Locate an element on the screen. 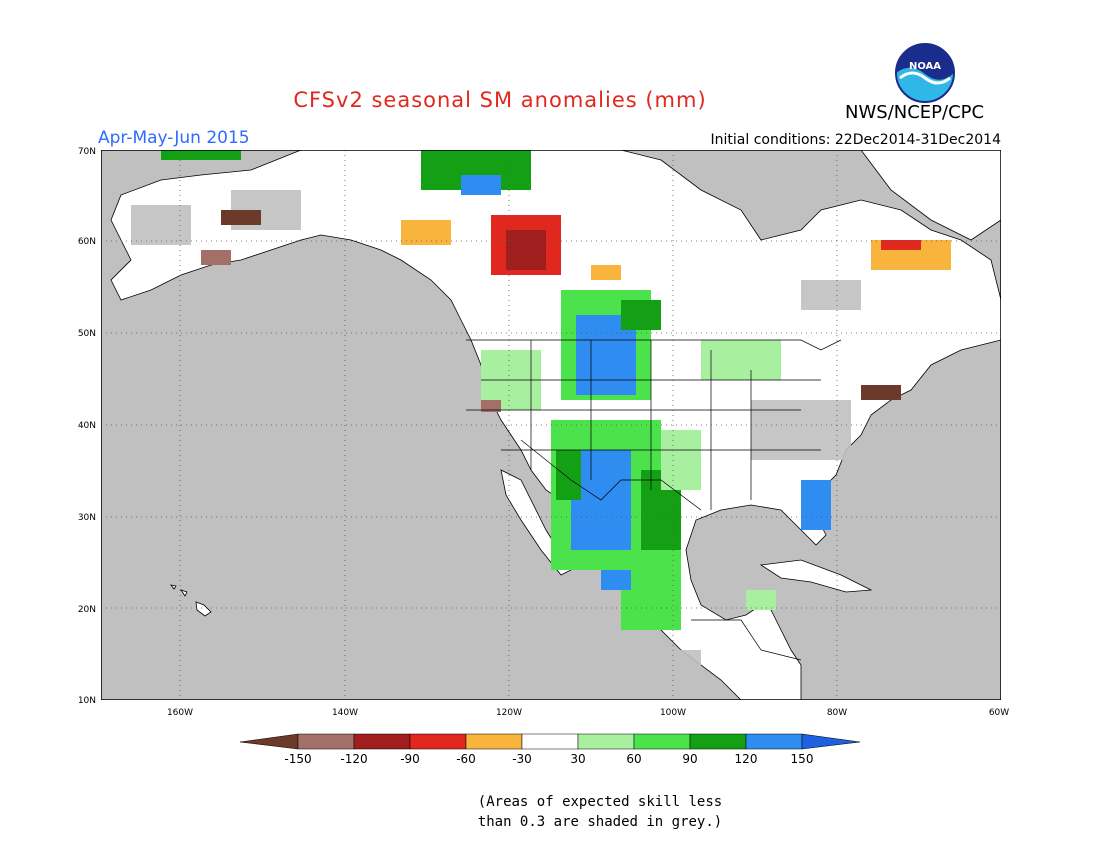 This screenshot has height=850, width=1100. legend-label-3: -60 is located at coordinates (466, 759).